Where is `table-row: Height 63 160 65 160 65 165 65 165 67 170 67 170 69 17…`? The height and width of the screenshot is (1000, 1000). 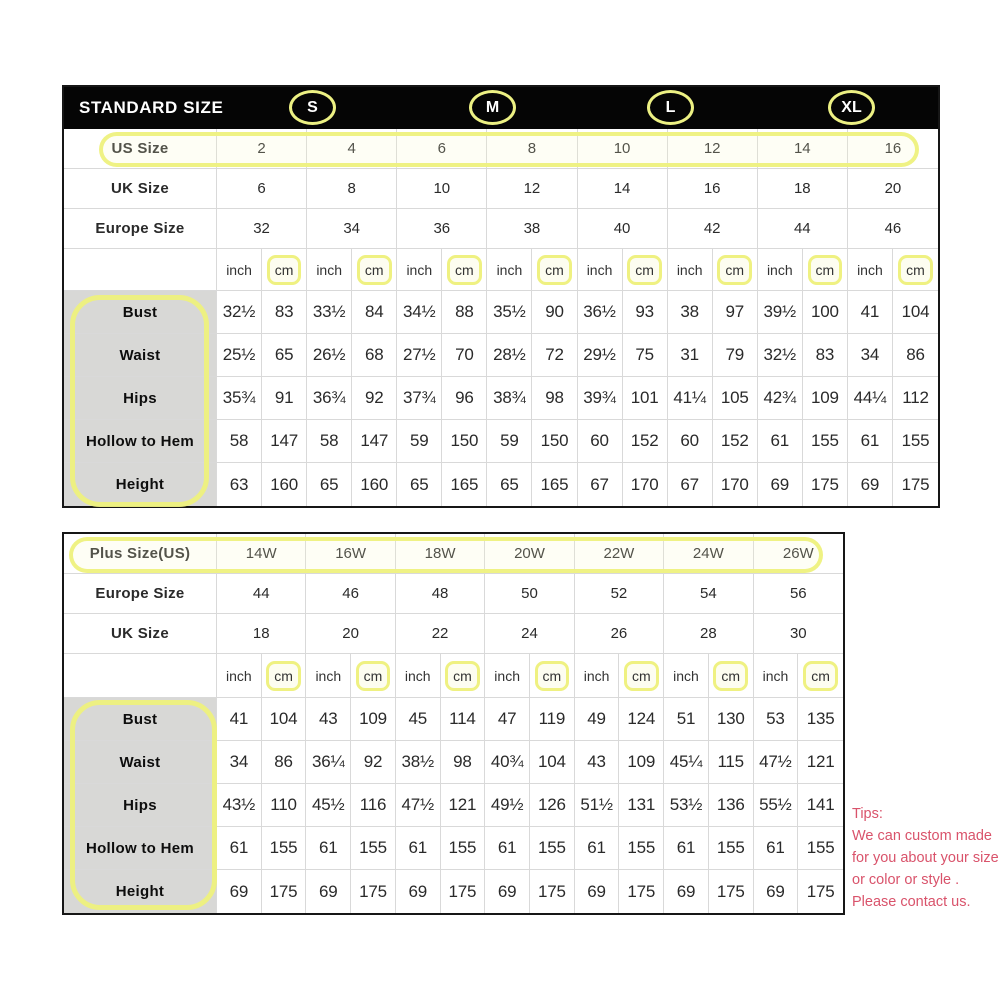
table-row: Height 63 160 65 160 65 165 65 165 67 170 67 170 69 17… is located at coordinates (501, 484).